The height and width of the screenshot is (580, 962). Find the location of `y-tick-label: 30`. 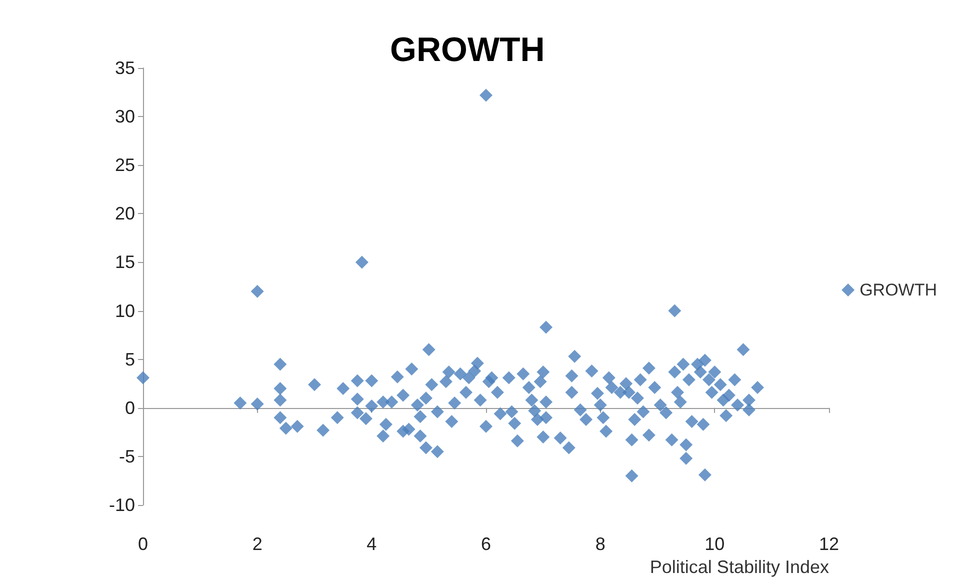

y-tick-label: 30 is located at coordinates (124, 116).